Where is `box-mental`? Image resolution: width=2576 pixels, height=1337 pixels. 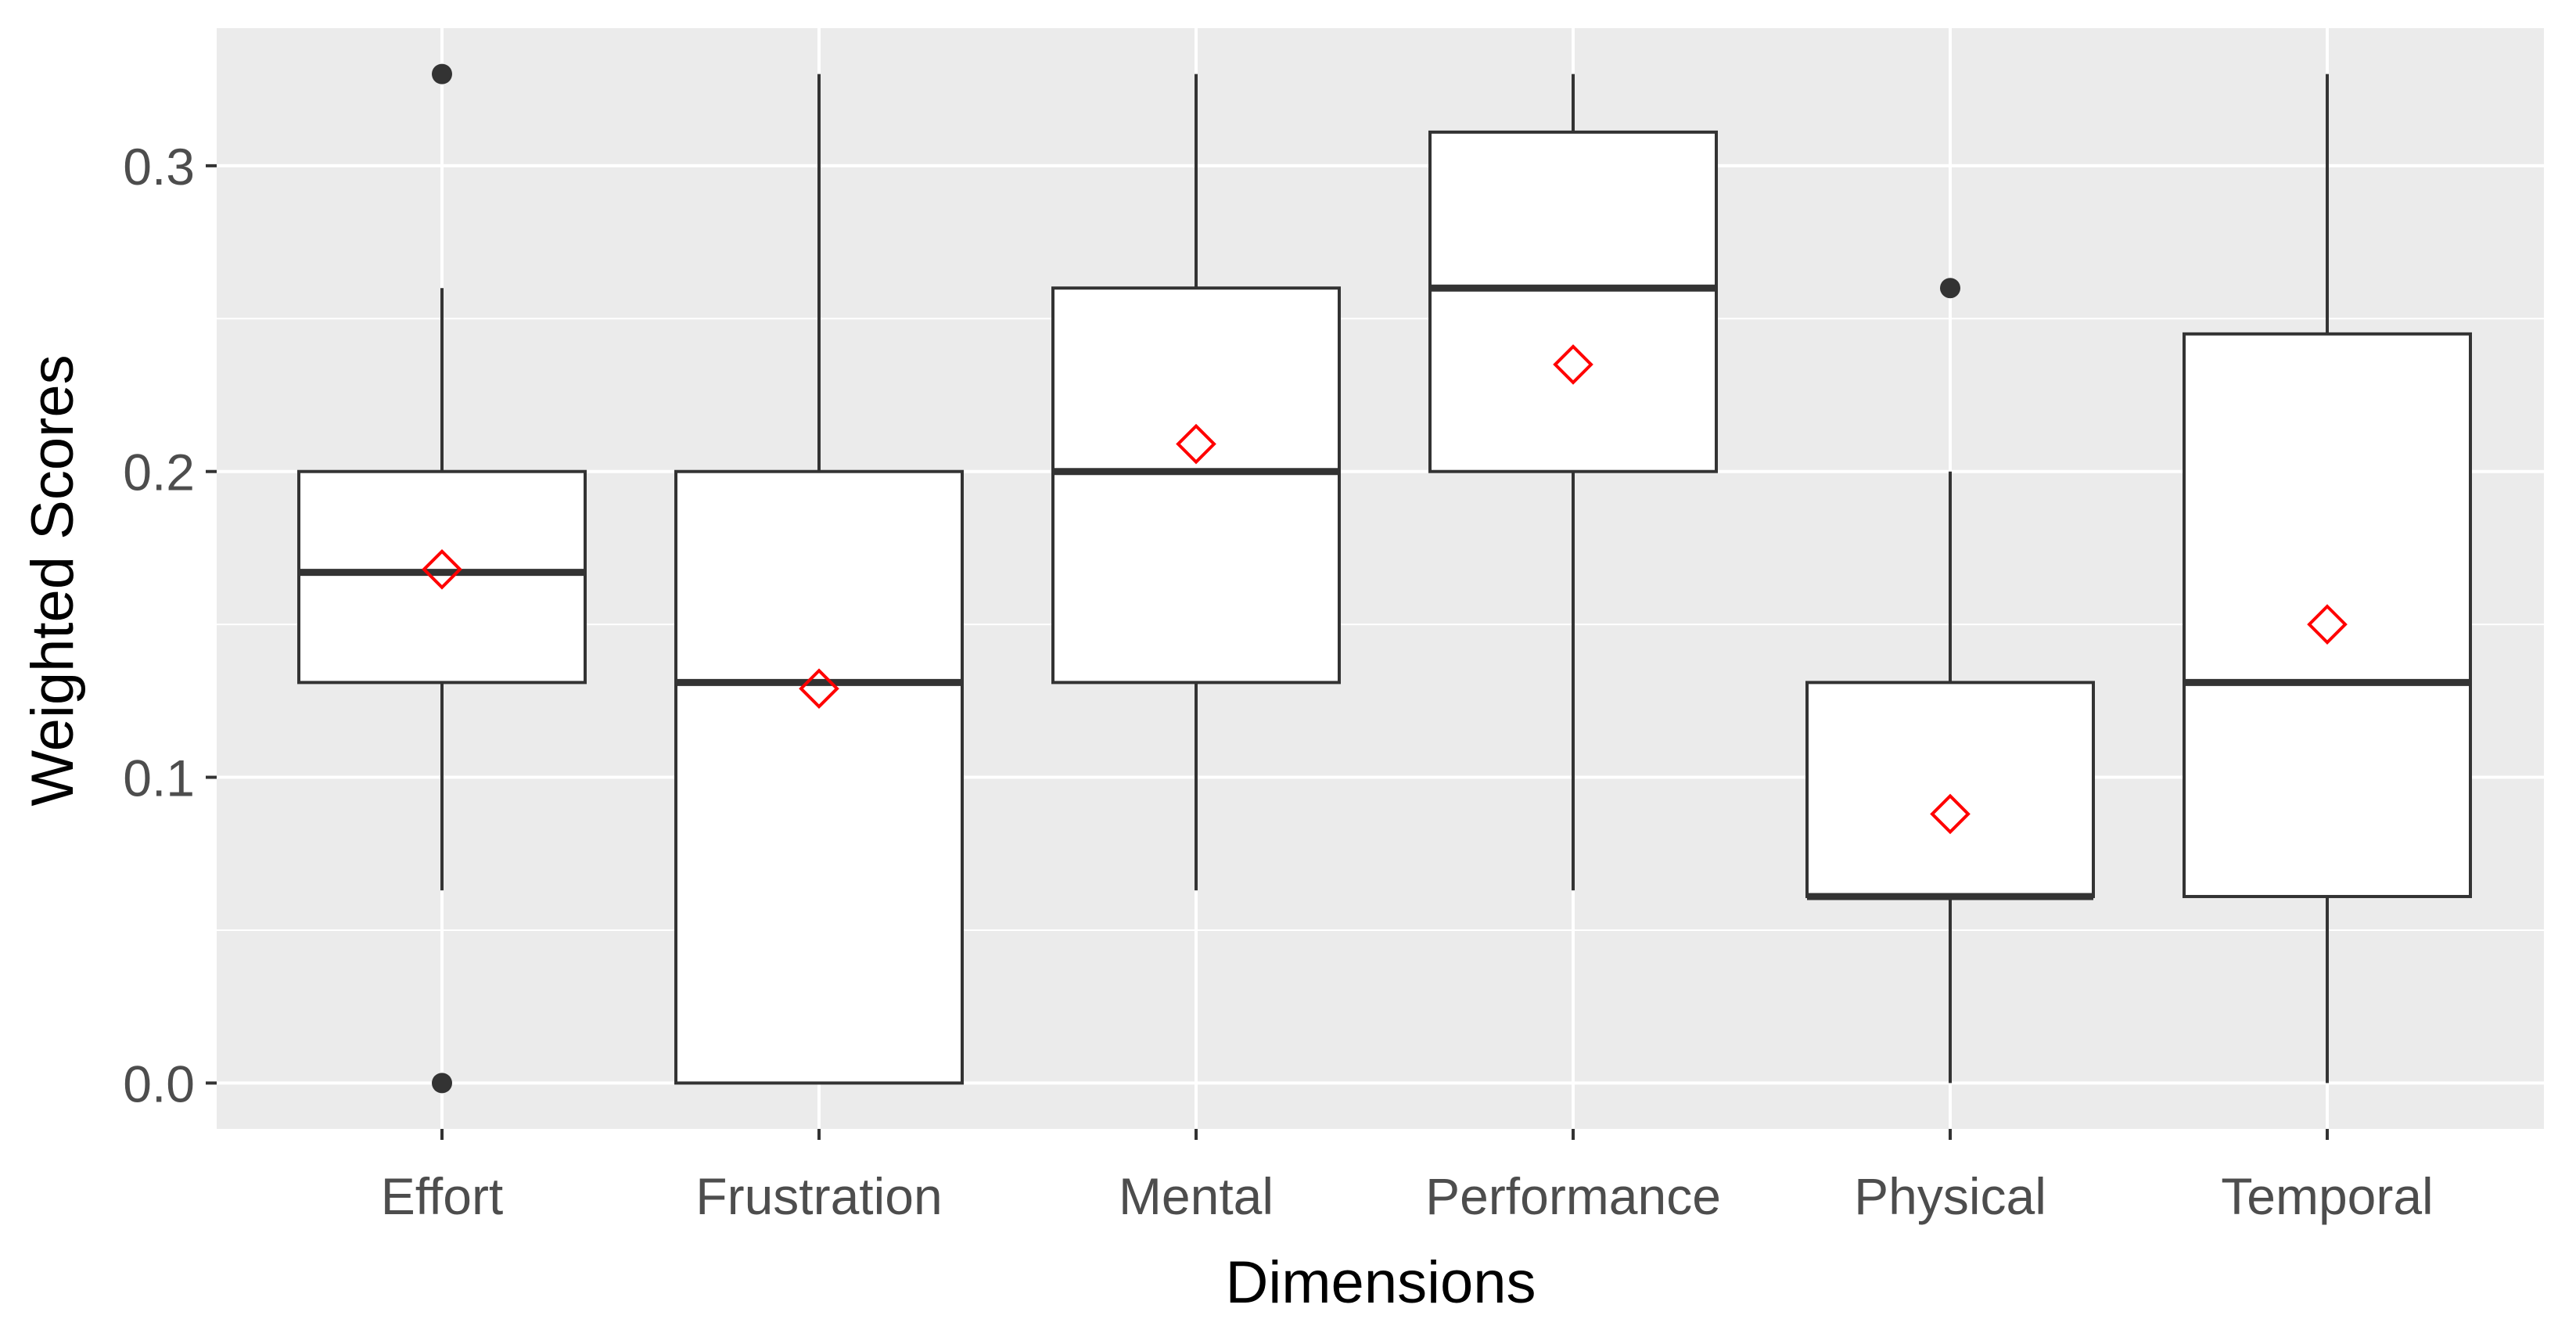
box-mental is located at coordinates (1196, 482).